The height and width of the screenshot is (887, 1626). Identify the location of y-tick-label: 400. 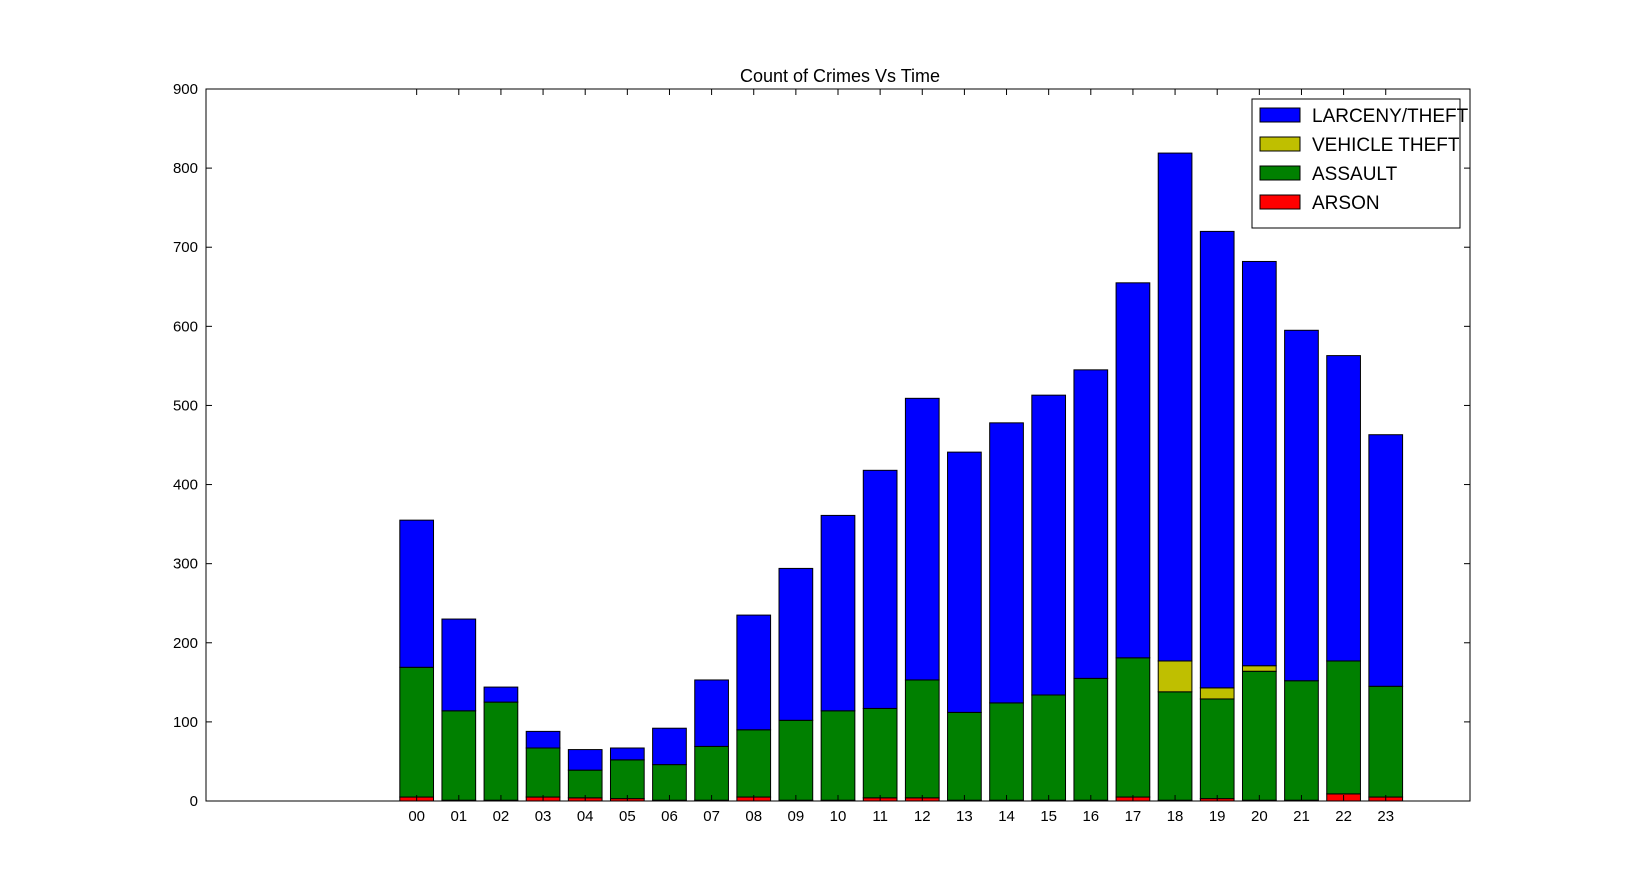
(185, 485).